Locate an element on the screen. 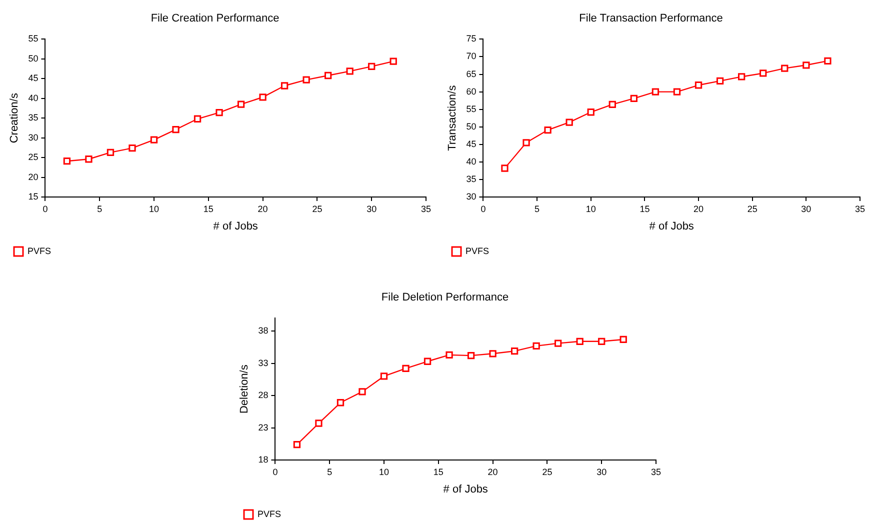 This screenshot has width=872, height=529. y-tick-label: 38 is located at coordinates (263, 331).